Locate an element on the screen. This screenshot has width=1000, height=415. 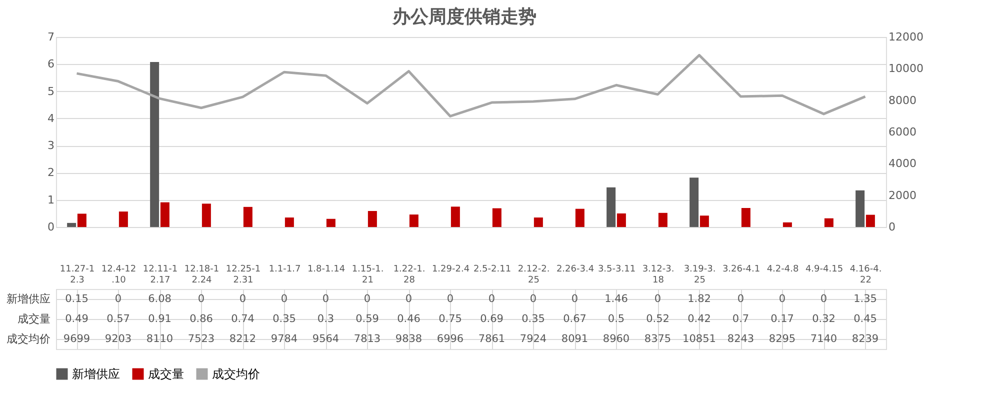
data-label: 7924 is located at coordinates (533, 339).